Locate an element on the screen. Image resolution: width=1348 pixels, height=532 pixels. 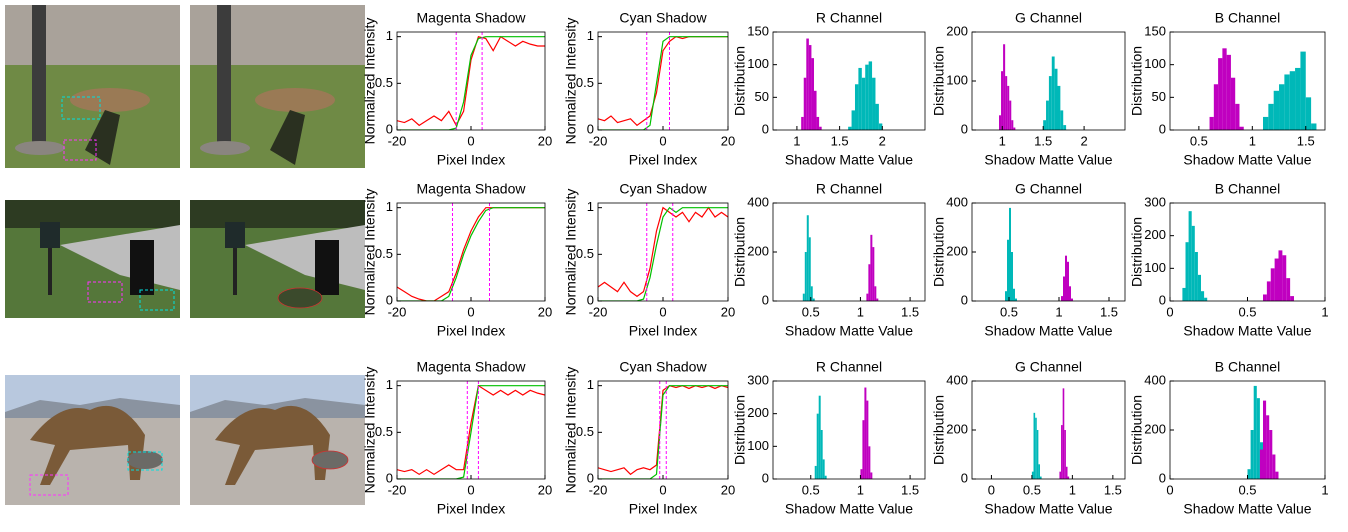
y-tick-label: 50 is located at coordinates (762, 96).